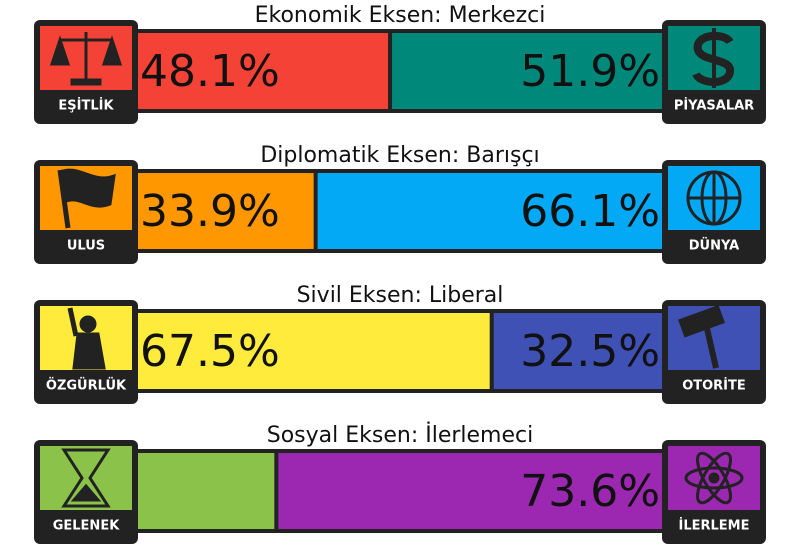 This screenshot has width=800, height=560. What do you see at coordinates (400, 295) in the screenshot?
I see `axis-title: Sivil Eksen: Liberal` at bounding box center [400, 295].